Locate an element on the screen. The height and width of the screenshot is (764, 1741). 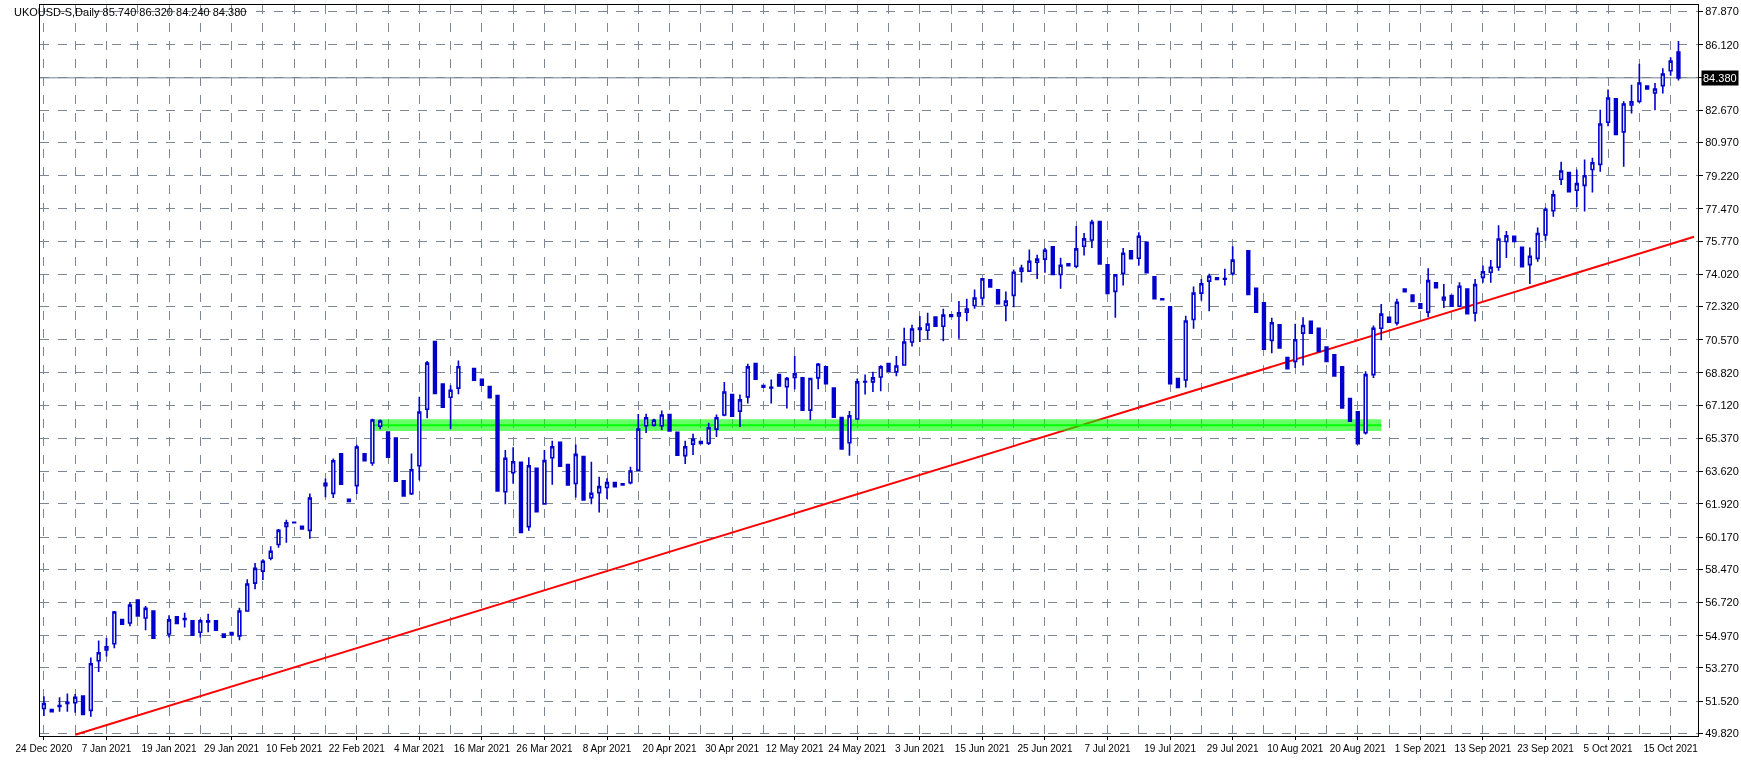
x-tick-label: 10 Feb 2021 is located at coordinates (294, 748).